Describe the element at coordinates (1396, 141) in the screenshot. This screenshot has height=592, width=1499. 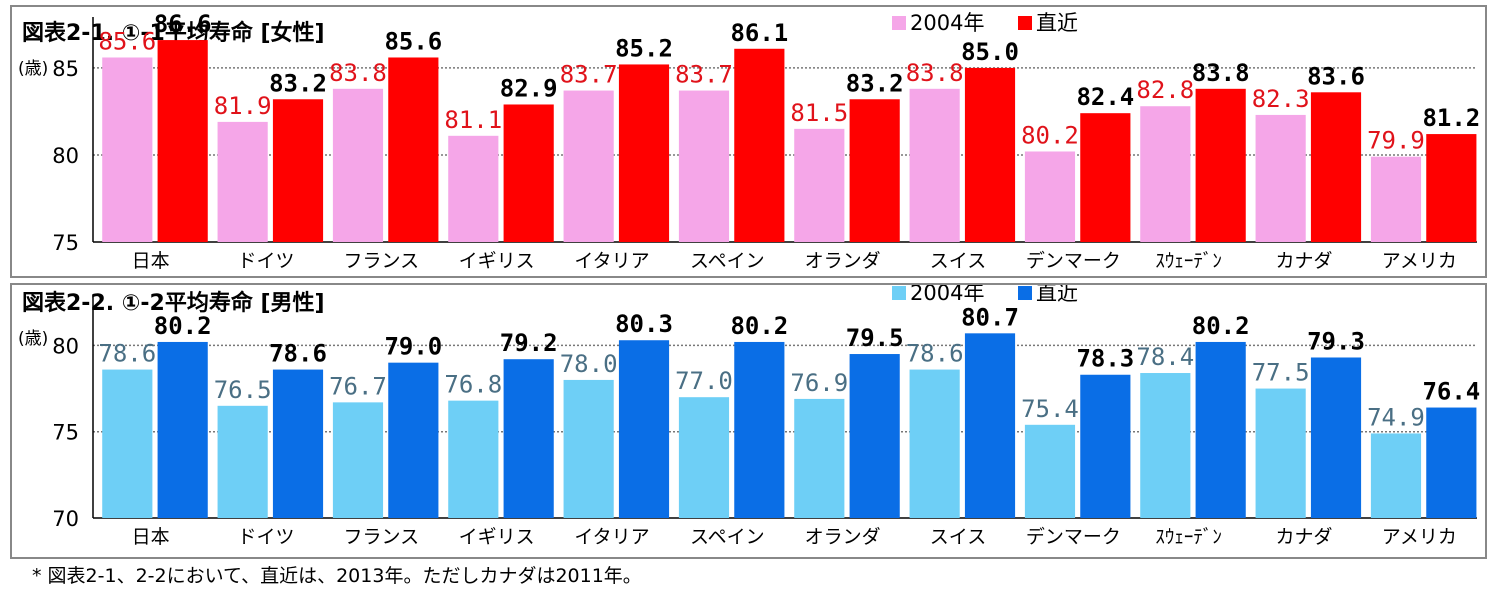
I see `label-2004: 79.9` at that location.